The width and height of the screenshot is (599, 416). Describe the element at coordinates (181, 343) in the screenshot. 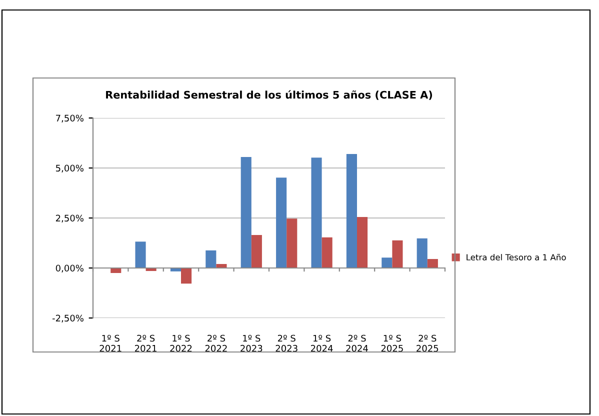

I see `x-tick-label: 1º S 2022` at that location.